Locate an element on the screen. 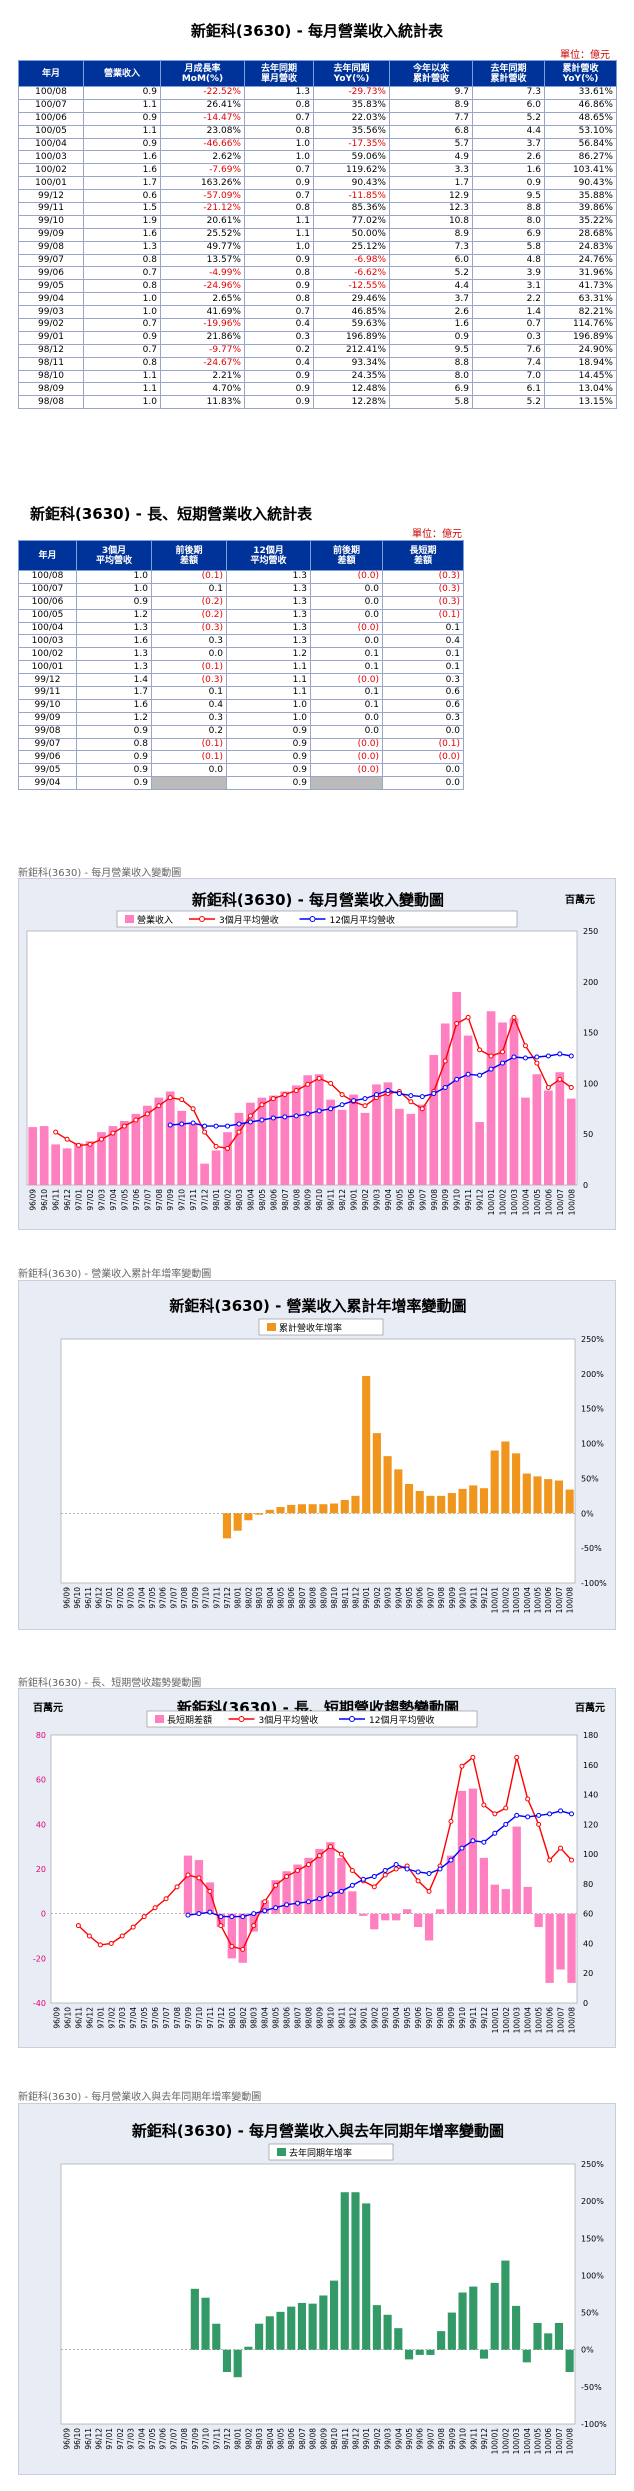 Image resolution: width=634 pixels, height=2491 pixels. point-100/08 is located at coordinates (571, 1087).